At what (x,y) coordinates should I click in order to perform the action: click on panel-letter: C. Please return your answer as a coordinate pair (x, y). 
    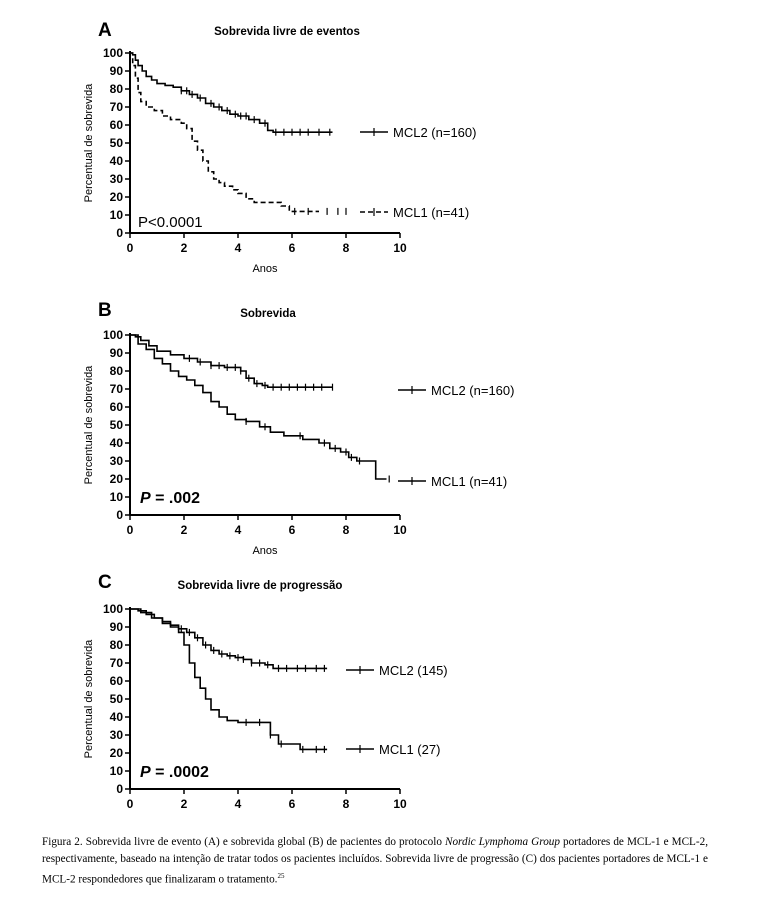
    Looking at the image, I should click on (105, 582).